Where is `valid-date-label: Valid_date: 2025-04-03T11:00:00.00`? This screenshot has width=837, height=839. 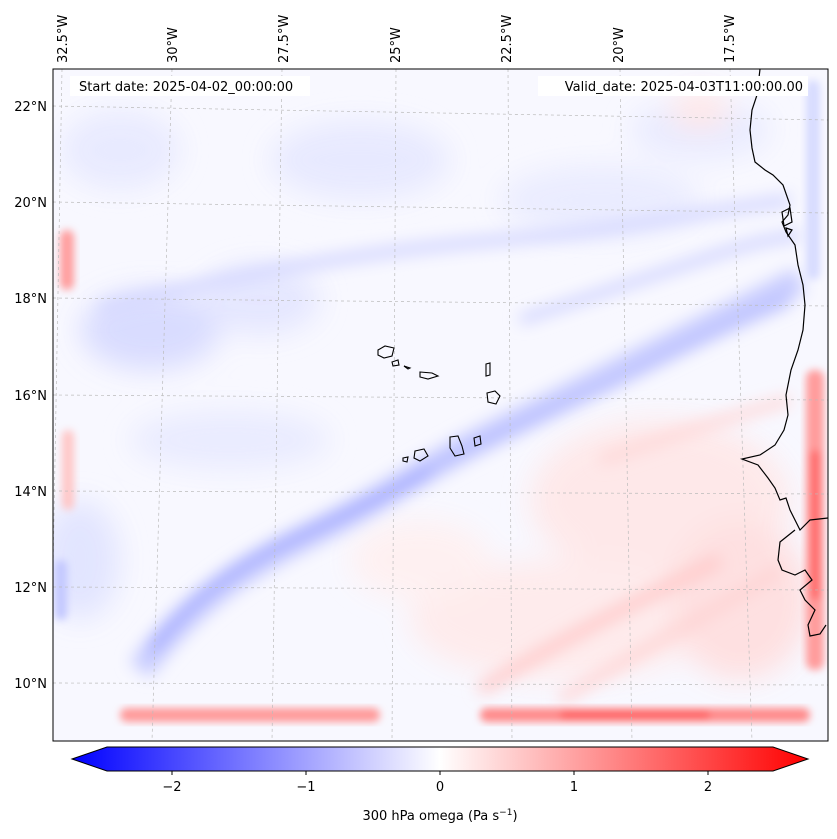 valid-date-label: Valid_date: 2025-04-03T11:00:00.00 is located at coordinates (684, 87).